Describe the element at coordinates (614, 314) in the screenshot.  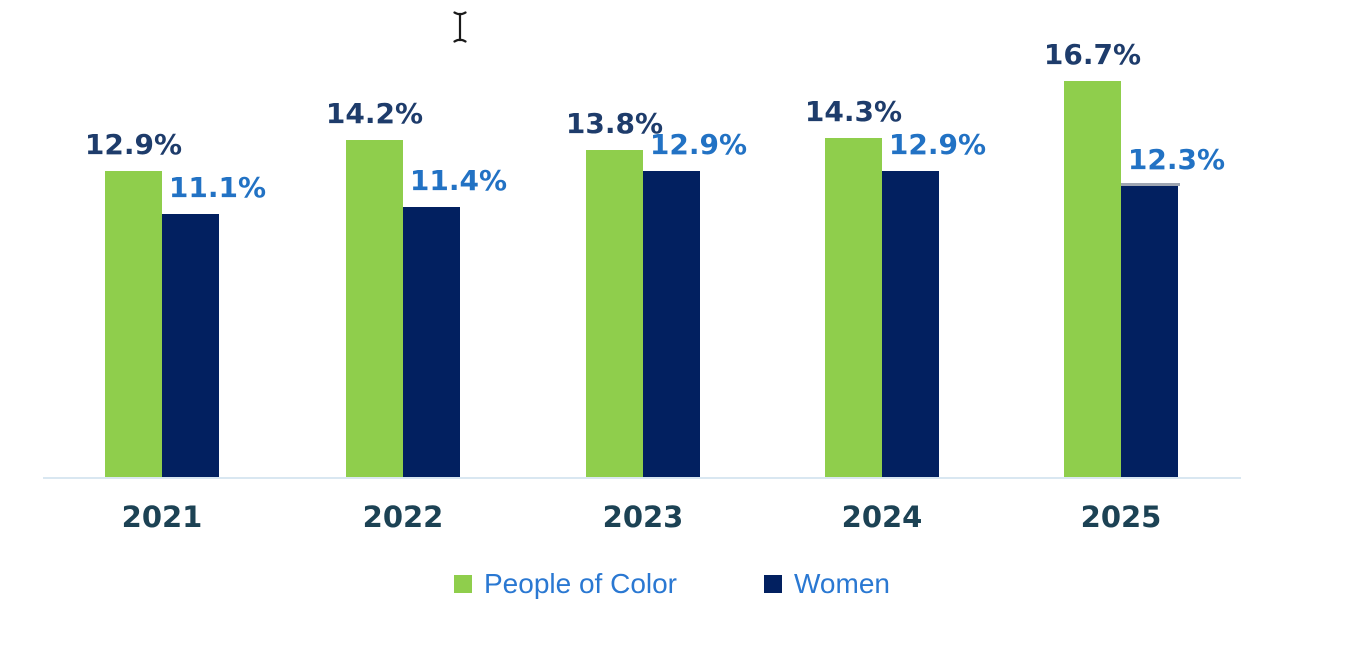
I see `bar-people-of-color-2023` at that location.